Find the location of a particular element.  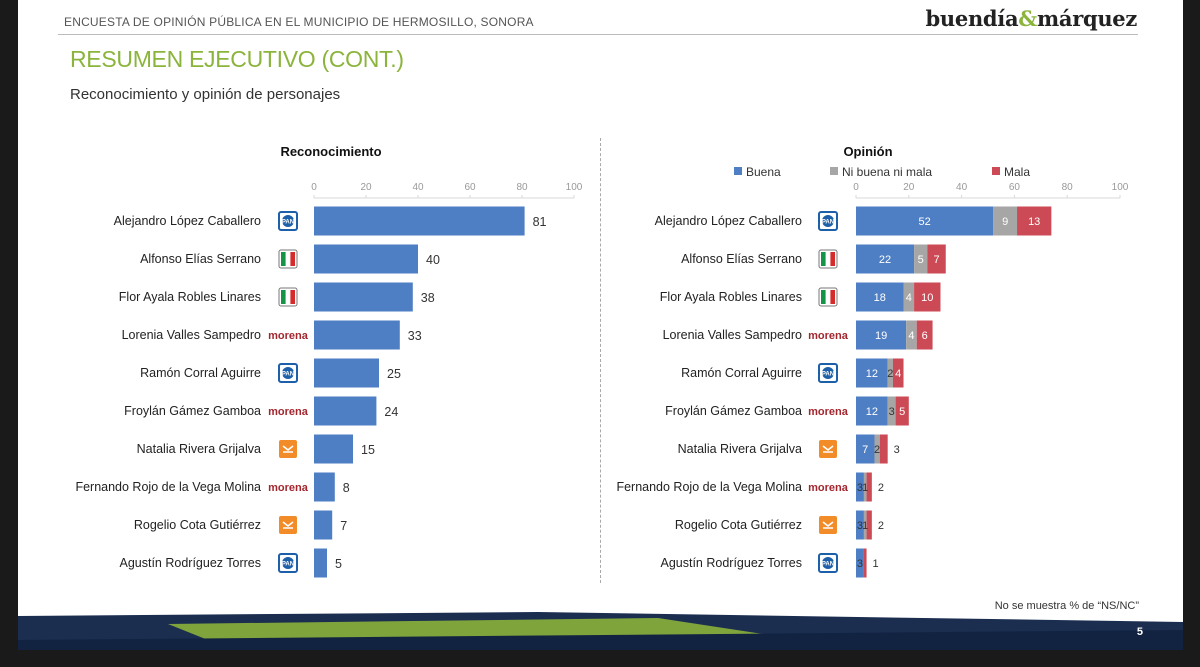

opinion-value-label-0: 18 is located at coordinates (880, 298).